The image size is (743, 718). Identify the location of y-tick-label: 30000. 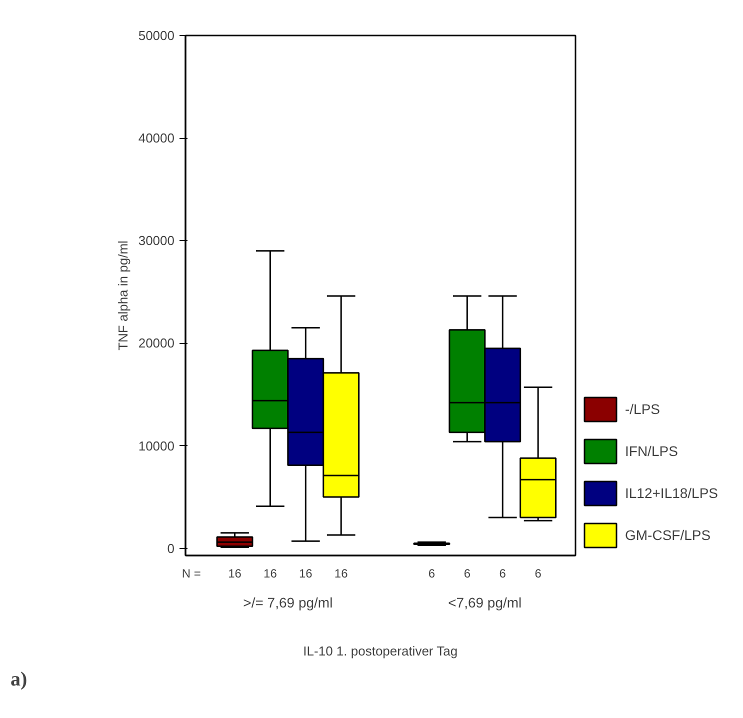
(156, 240).